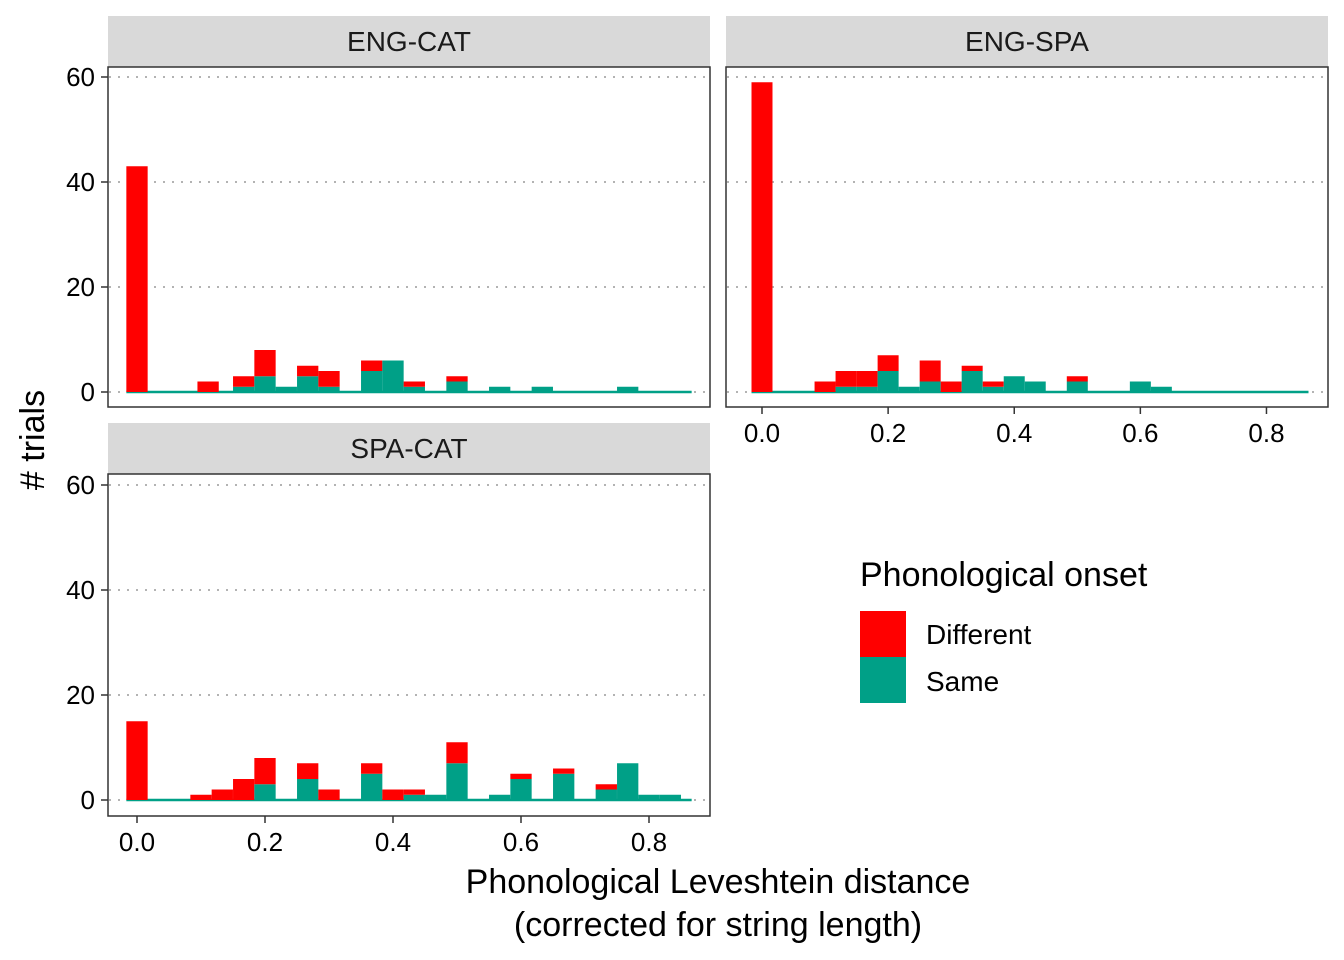  I want to click on legend-swatch-different, so click(883, 634).